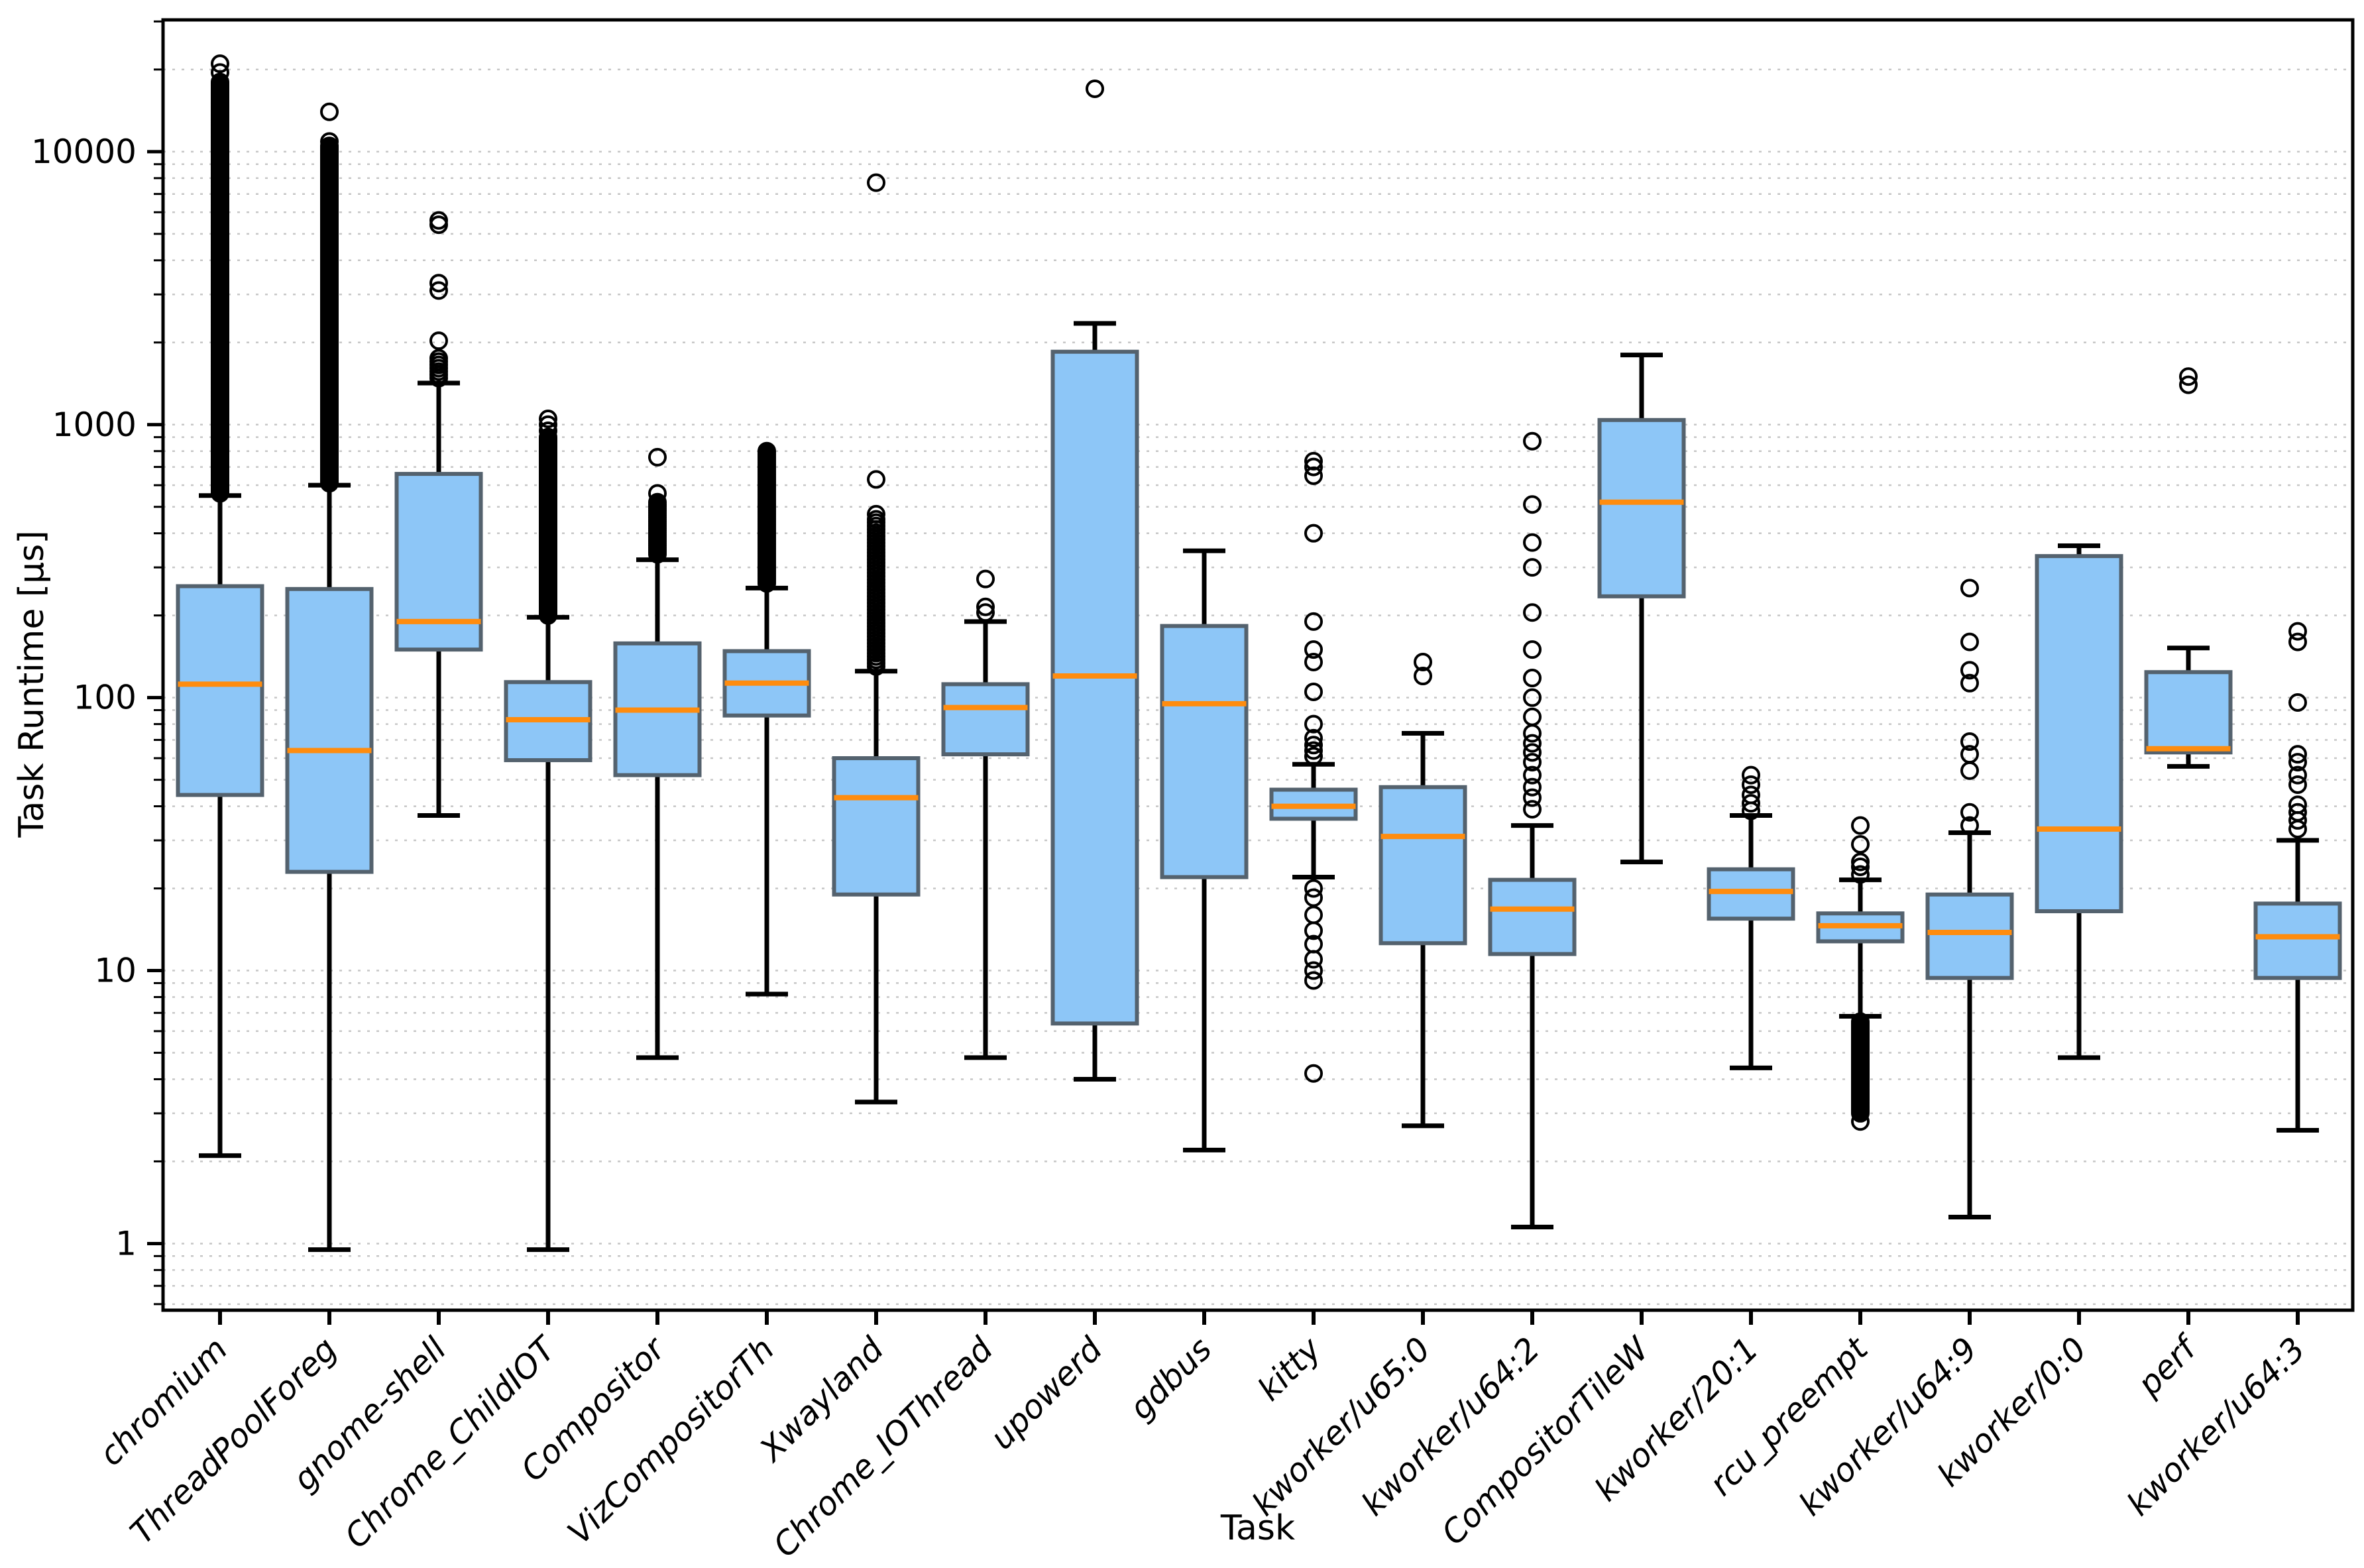 The width and height of the screenshot is (2364, 1568). What do you see at coordinates (234, 1440) in the screenshot?
I see `x-tick-label: ThreadPoolForeg` at bounding box center [234, 1440].